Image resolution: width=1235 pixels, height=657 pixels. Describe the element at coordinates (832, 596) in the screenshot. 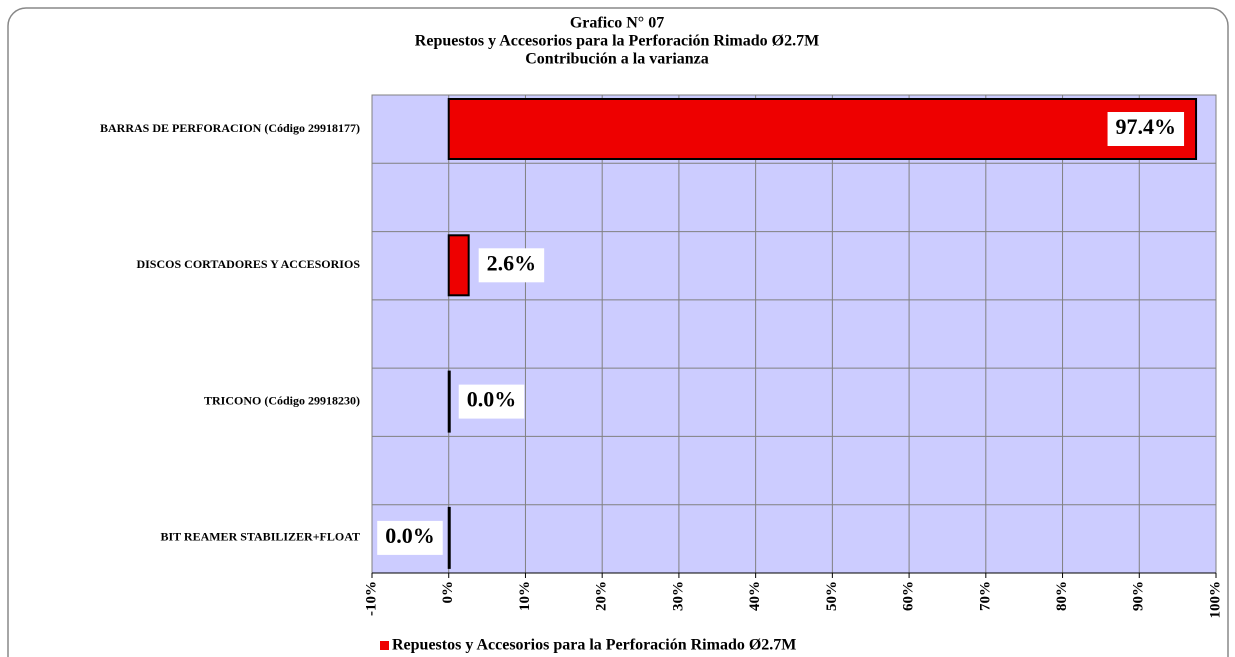

I see `x-tick-label: 50%` at that location.